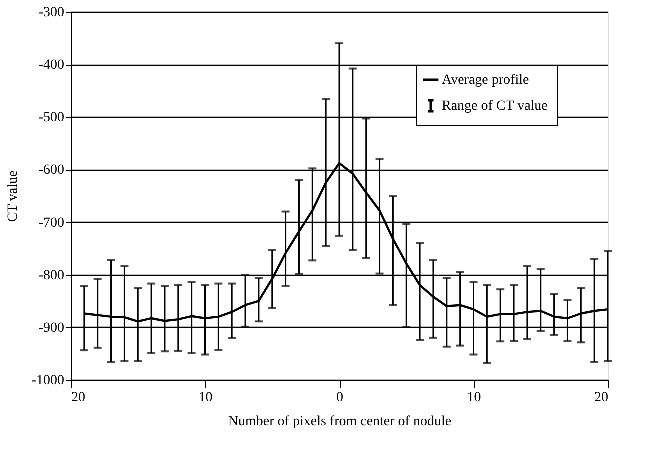  I want to click on annotation: Range of CT value, so click(495, 106).